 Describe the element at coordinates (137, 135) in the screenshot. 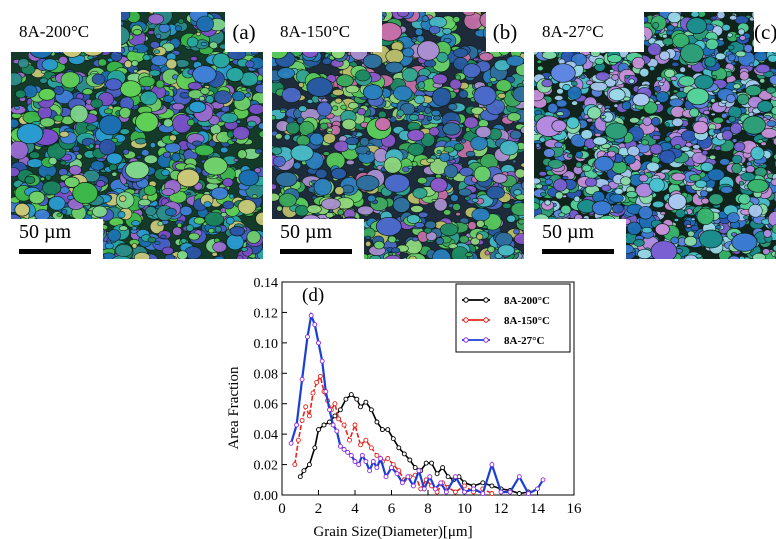

I see `micrograph-panel-a: 8A-200°C (a) 50 µm` at that location.